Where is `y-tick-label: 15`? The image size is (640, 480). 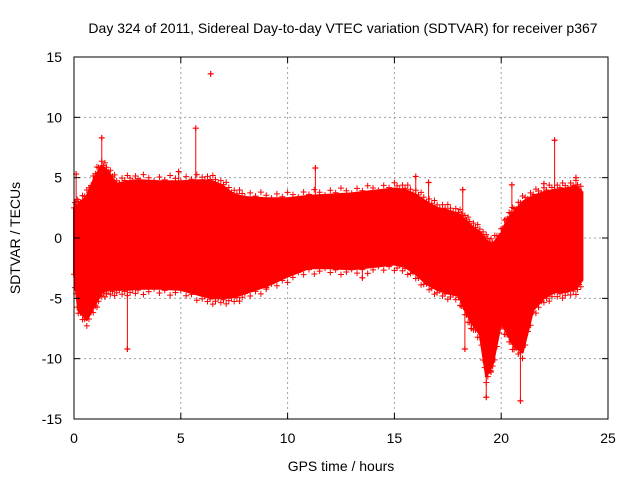 y-tick-label: 15 is located at coordinates (54, 57).